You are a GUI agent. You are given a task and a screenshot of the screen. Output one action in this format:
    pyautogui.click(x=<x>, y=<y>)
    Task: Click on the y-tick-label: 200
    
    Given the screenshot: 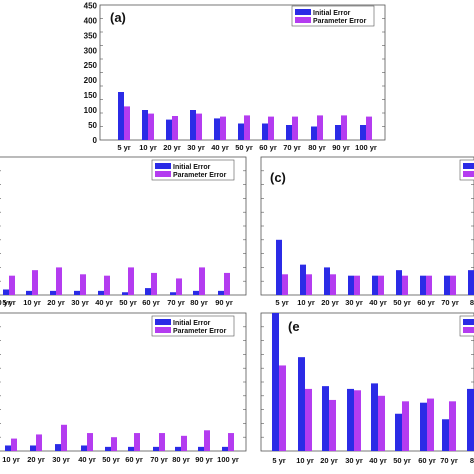 What is the action you would take?
    pyautogui.click(x=91, y=80)
    